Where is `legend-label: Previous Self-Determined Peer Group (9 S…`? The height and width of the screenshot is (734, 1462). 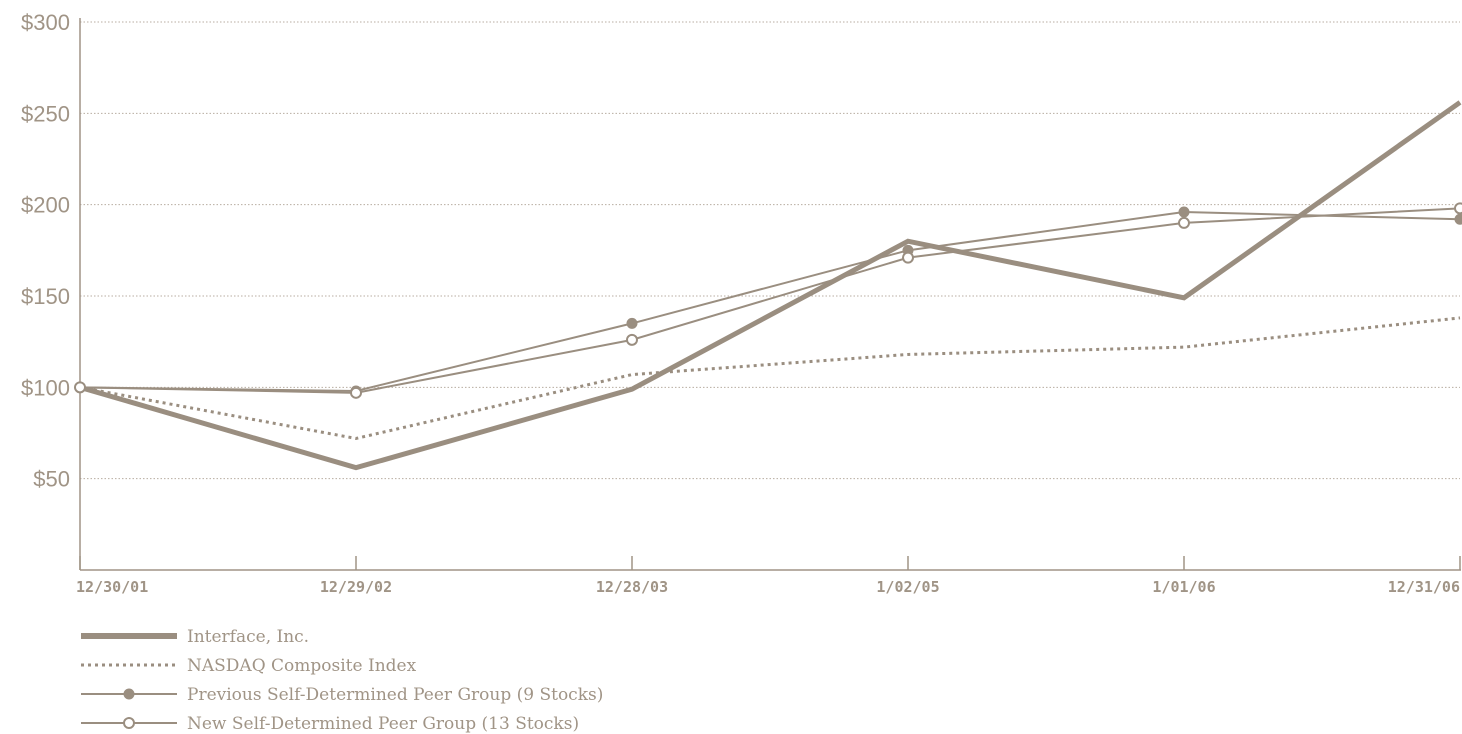
legend-label: Previous Self-Determined Peer Group (9 S… is located at coordinates (395, 695).